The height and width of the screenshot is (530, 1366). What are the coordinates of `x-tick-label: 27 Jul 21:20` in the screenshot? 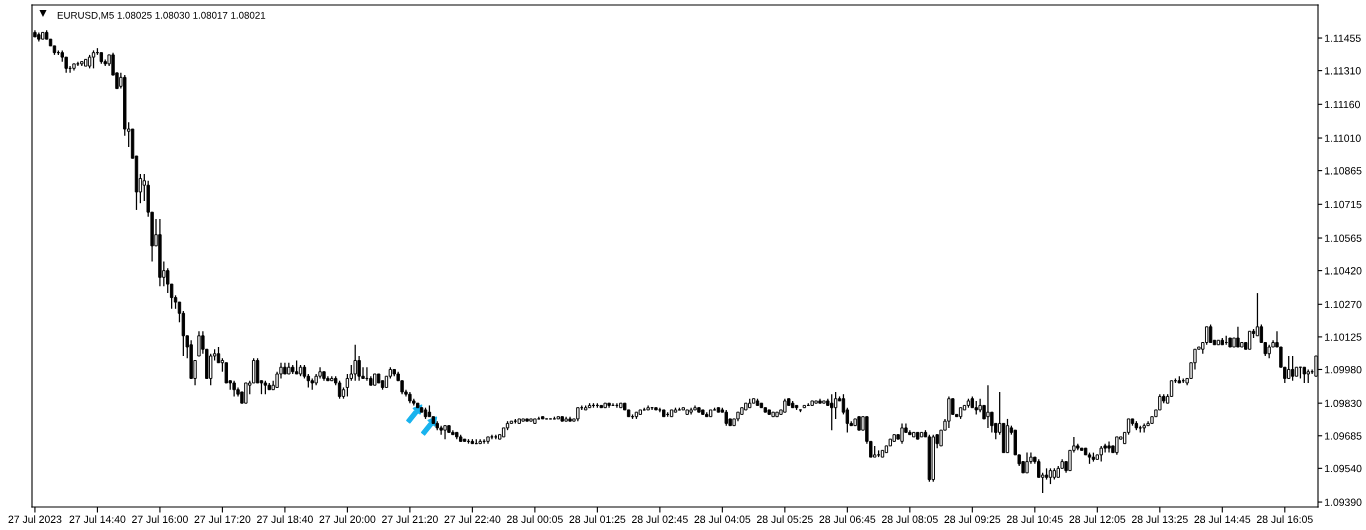 It's located at (410, 519).